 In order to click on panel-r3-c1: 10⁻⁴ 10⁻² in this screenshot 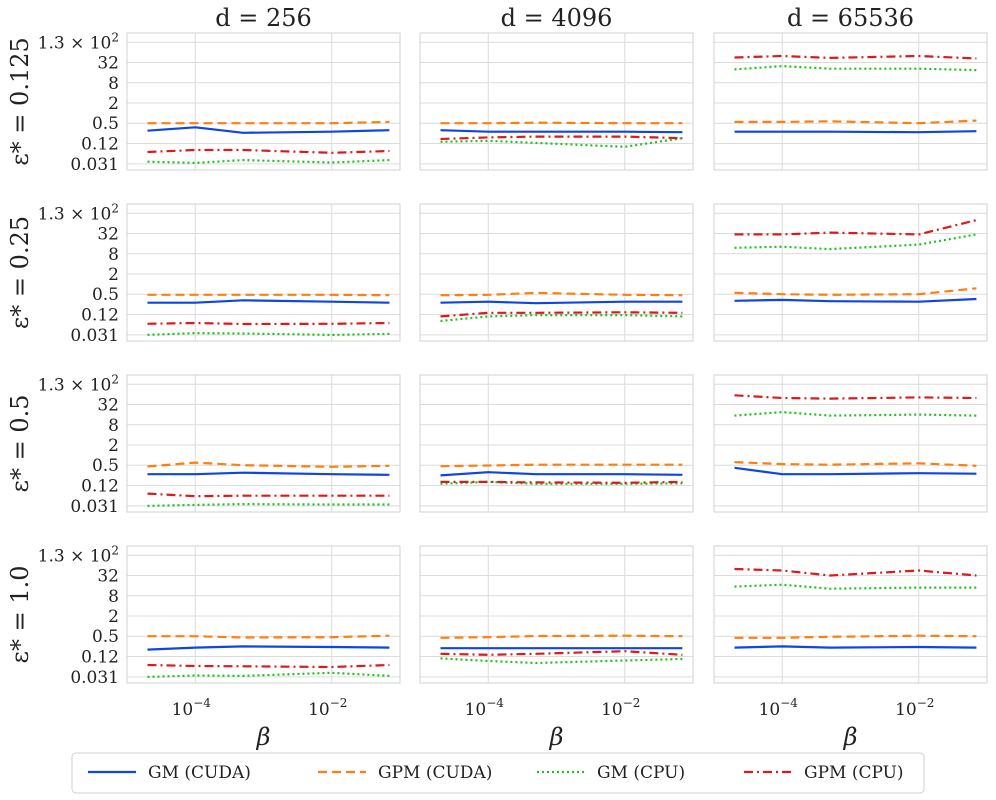, I will do `click(556, 632)`.